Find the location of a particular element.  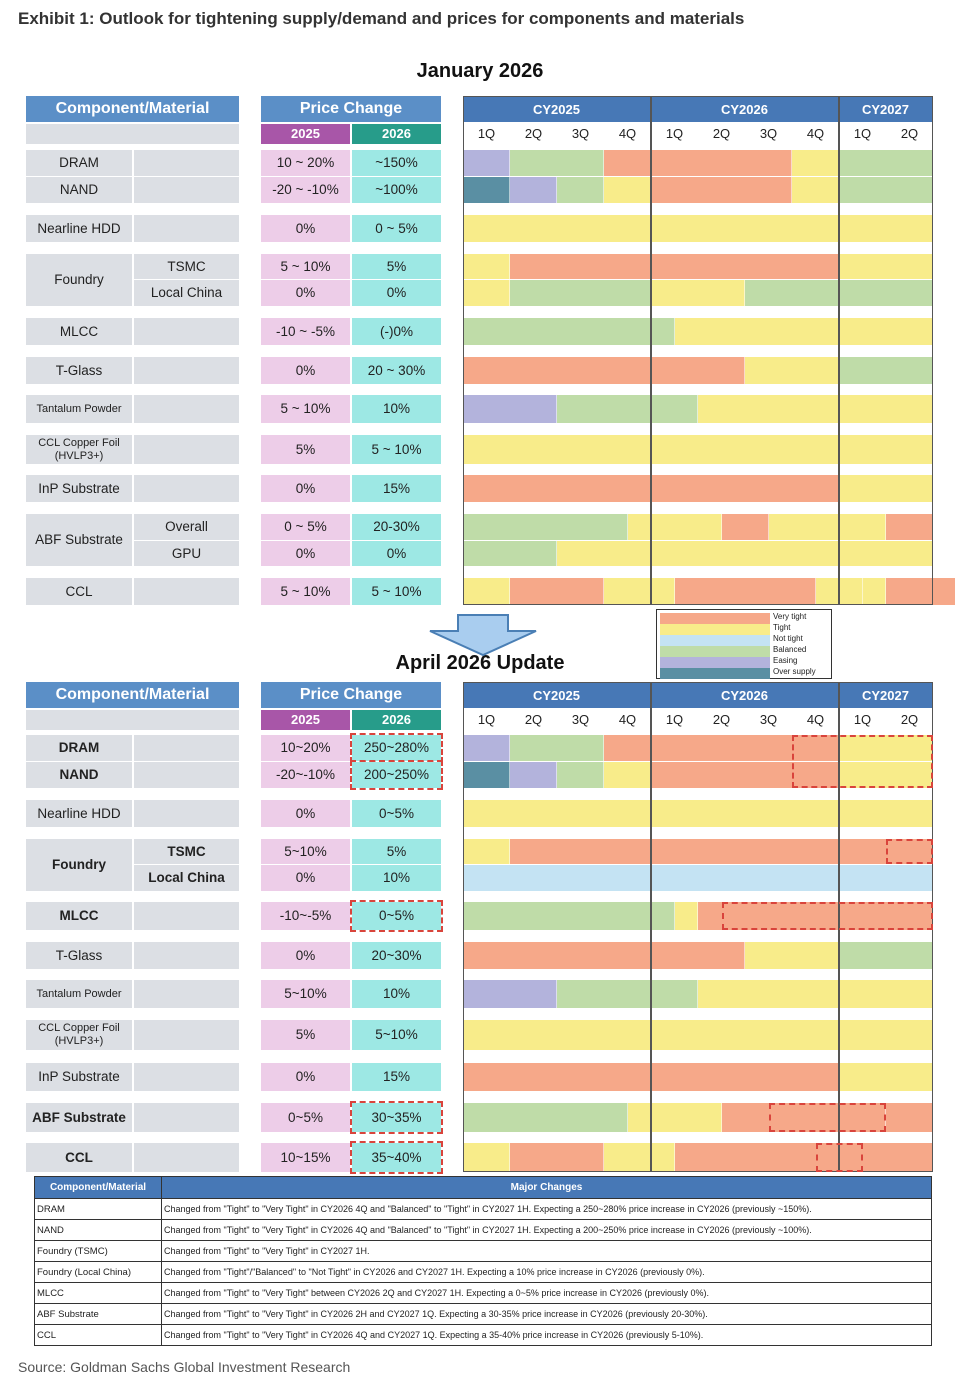

component-name: MLCC is located at coordinates (79, 916).